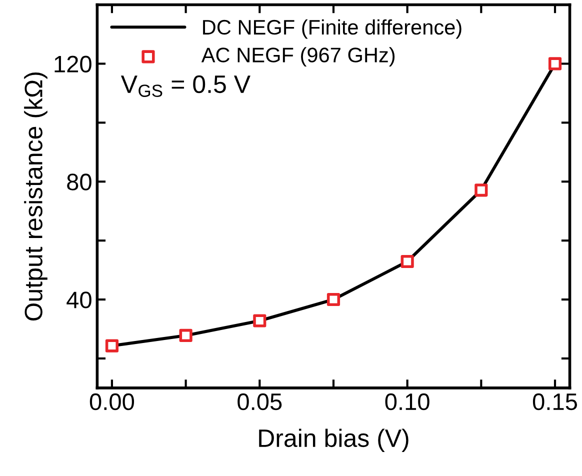  What do you see at coordinates (73, 64) in the screenshot?
I see `y-tick-label: 120` at bounding box center [73, 64].